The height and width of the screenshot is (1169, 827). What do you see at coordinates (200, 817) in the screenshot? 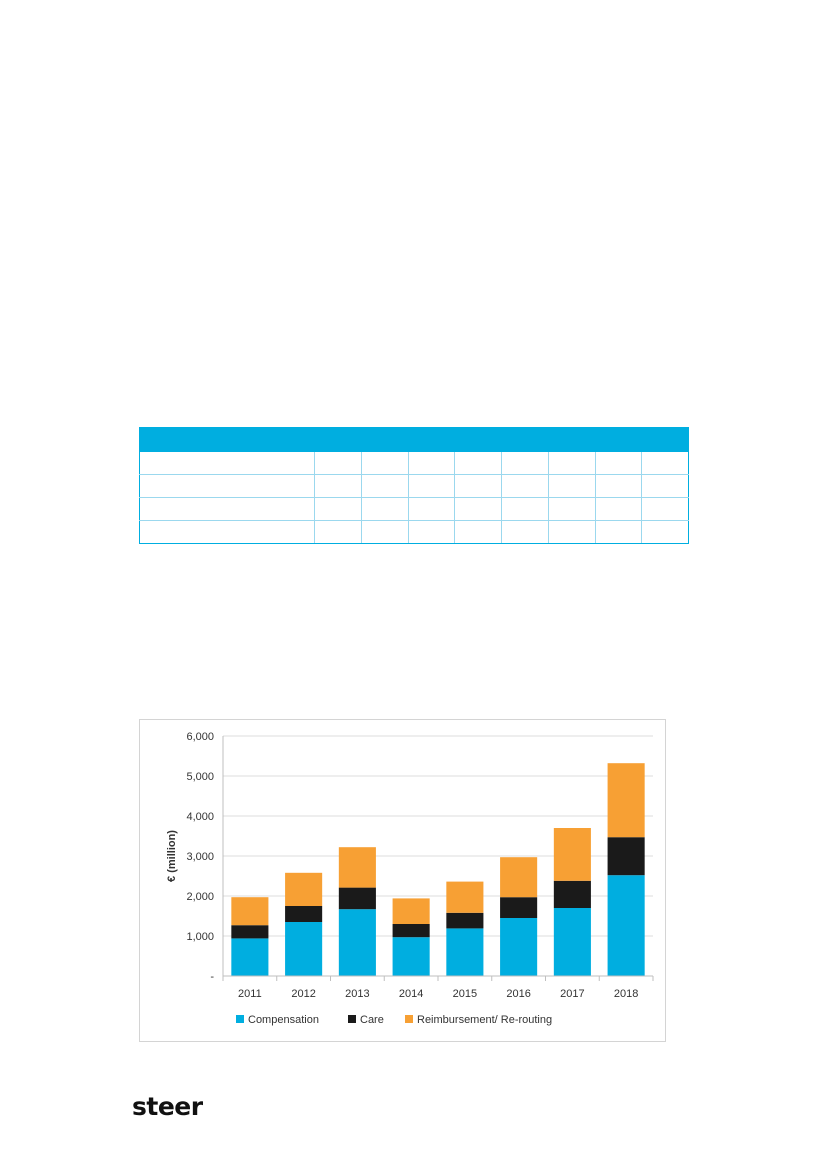
I see `y-tick-label: 4,000` at bounding box center [200, 817].